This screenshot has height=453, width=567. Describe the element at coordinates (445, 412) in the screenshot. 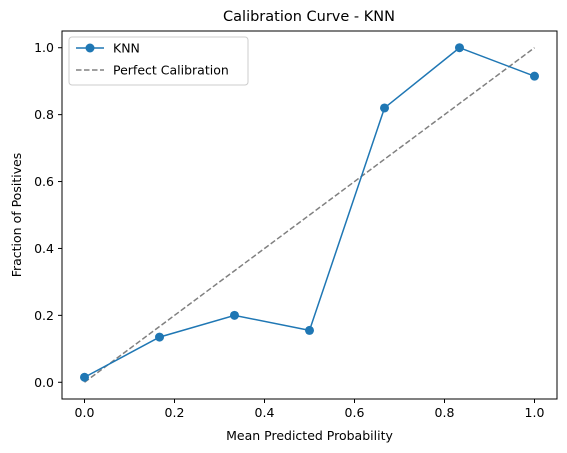

I see `x-tick-label: 0.8` at that location.